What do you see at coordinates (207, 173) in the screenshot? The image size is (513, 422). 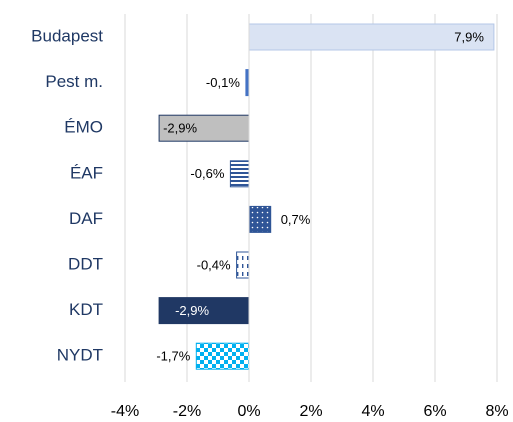 I see `value-label: -0,6%` at bounding box center [207, 173].